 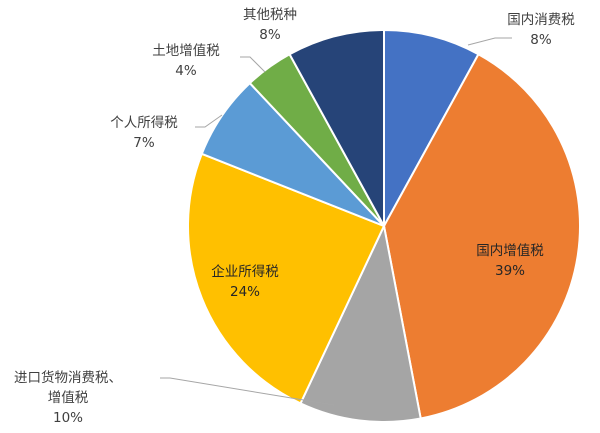 What do you see at coordinates (186, 71) in the screenshot?
I see `slice-value-label: 4%` at bounding box center [186, 71].